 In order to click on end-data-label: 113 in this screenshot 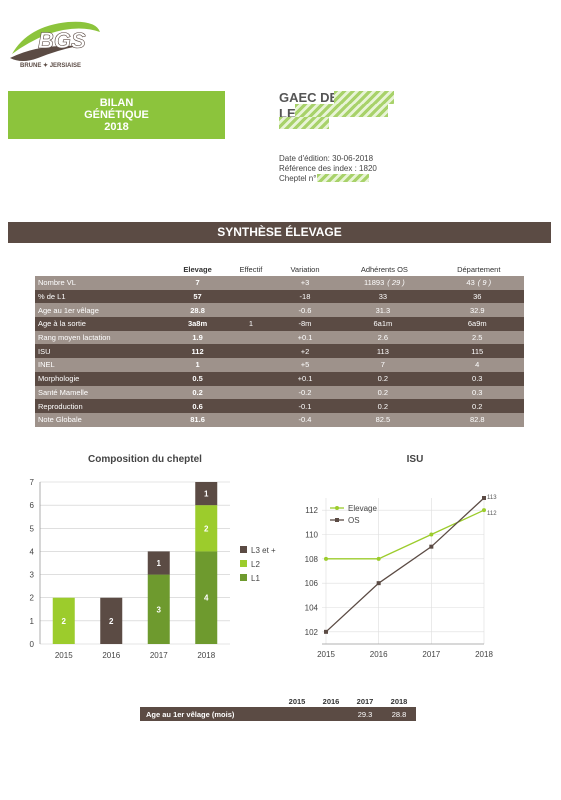, I will do `click(492, 498)`.